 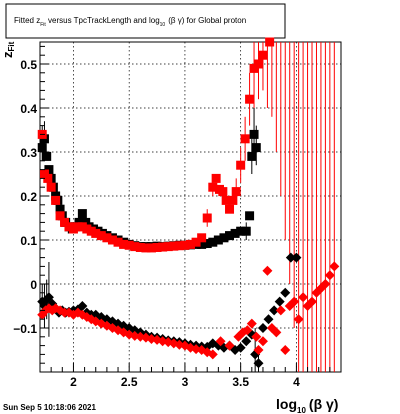 I want to click on y-tick-label: 0.1, so click(x=28, y=241).